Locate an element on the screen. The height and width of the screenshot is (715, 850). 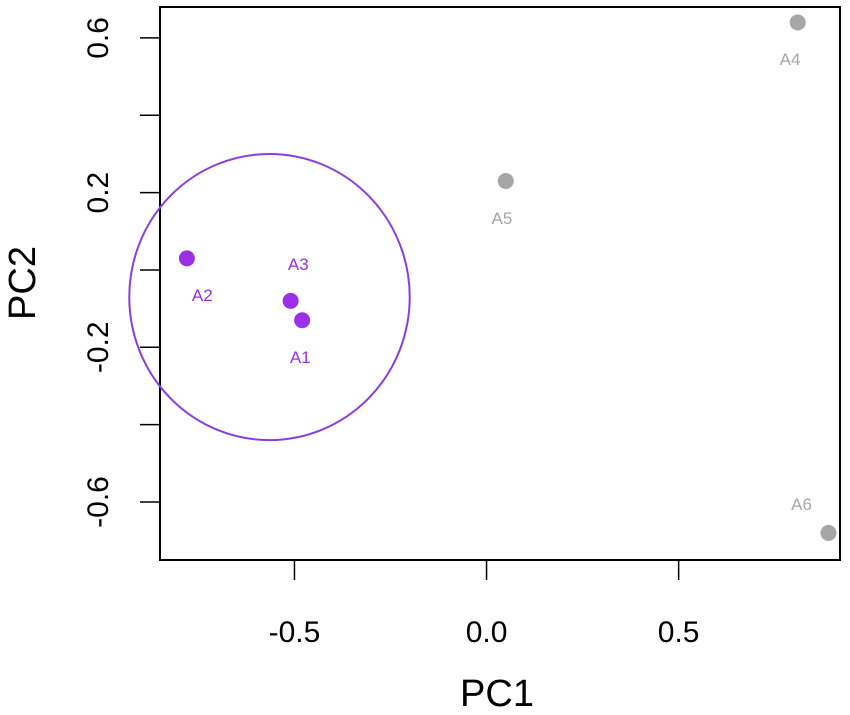
point-label-a2: A2 is located at coordinates (202, 295).